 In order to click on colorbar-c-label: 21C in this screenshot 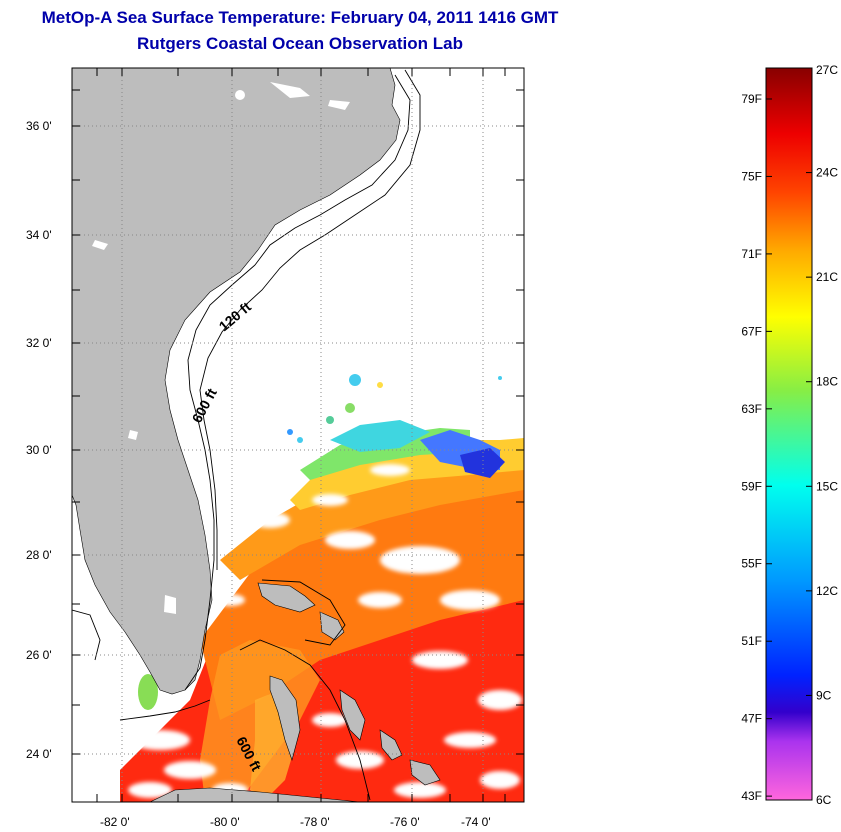, I will do `click(827, 277)`.